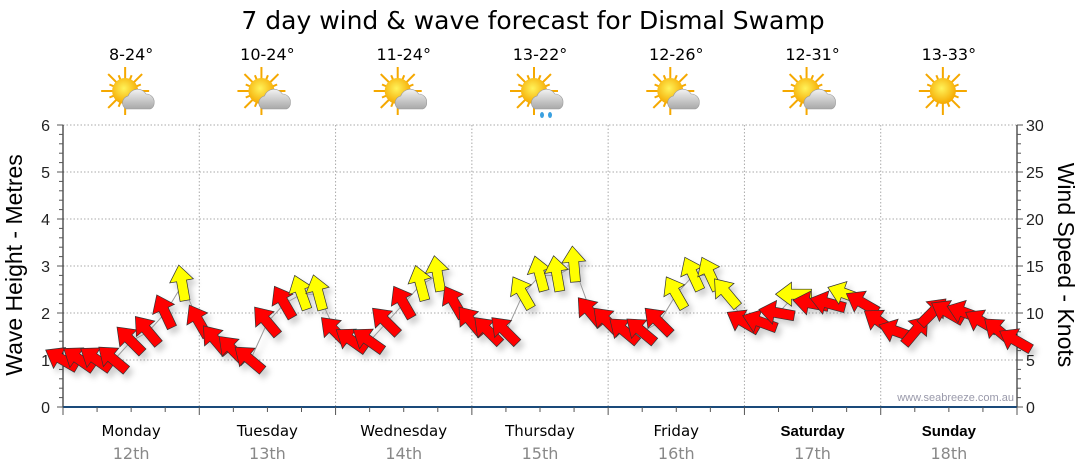  Describe the element at coordinates (1030, 361) in the screenshot. I see `right-tick-label: 5` at that location.